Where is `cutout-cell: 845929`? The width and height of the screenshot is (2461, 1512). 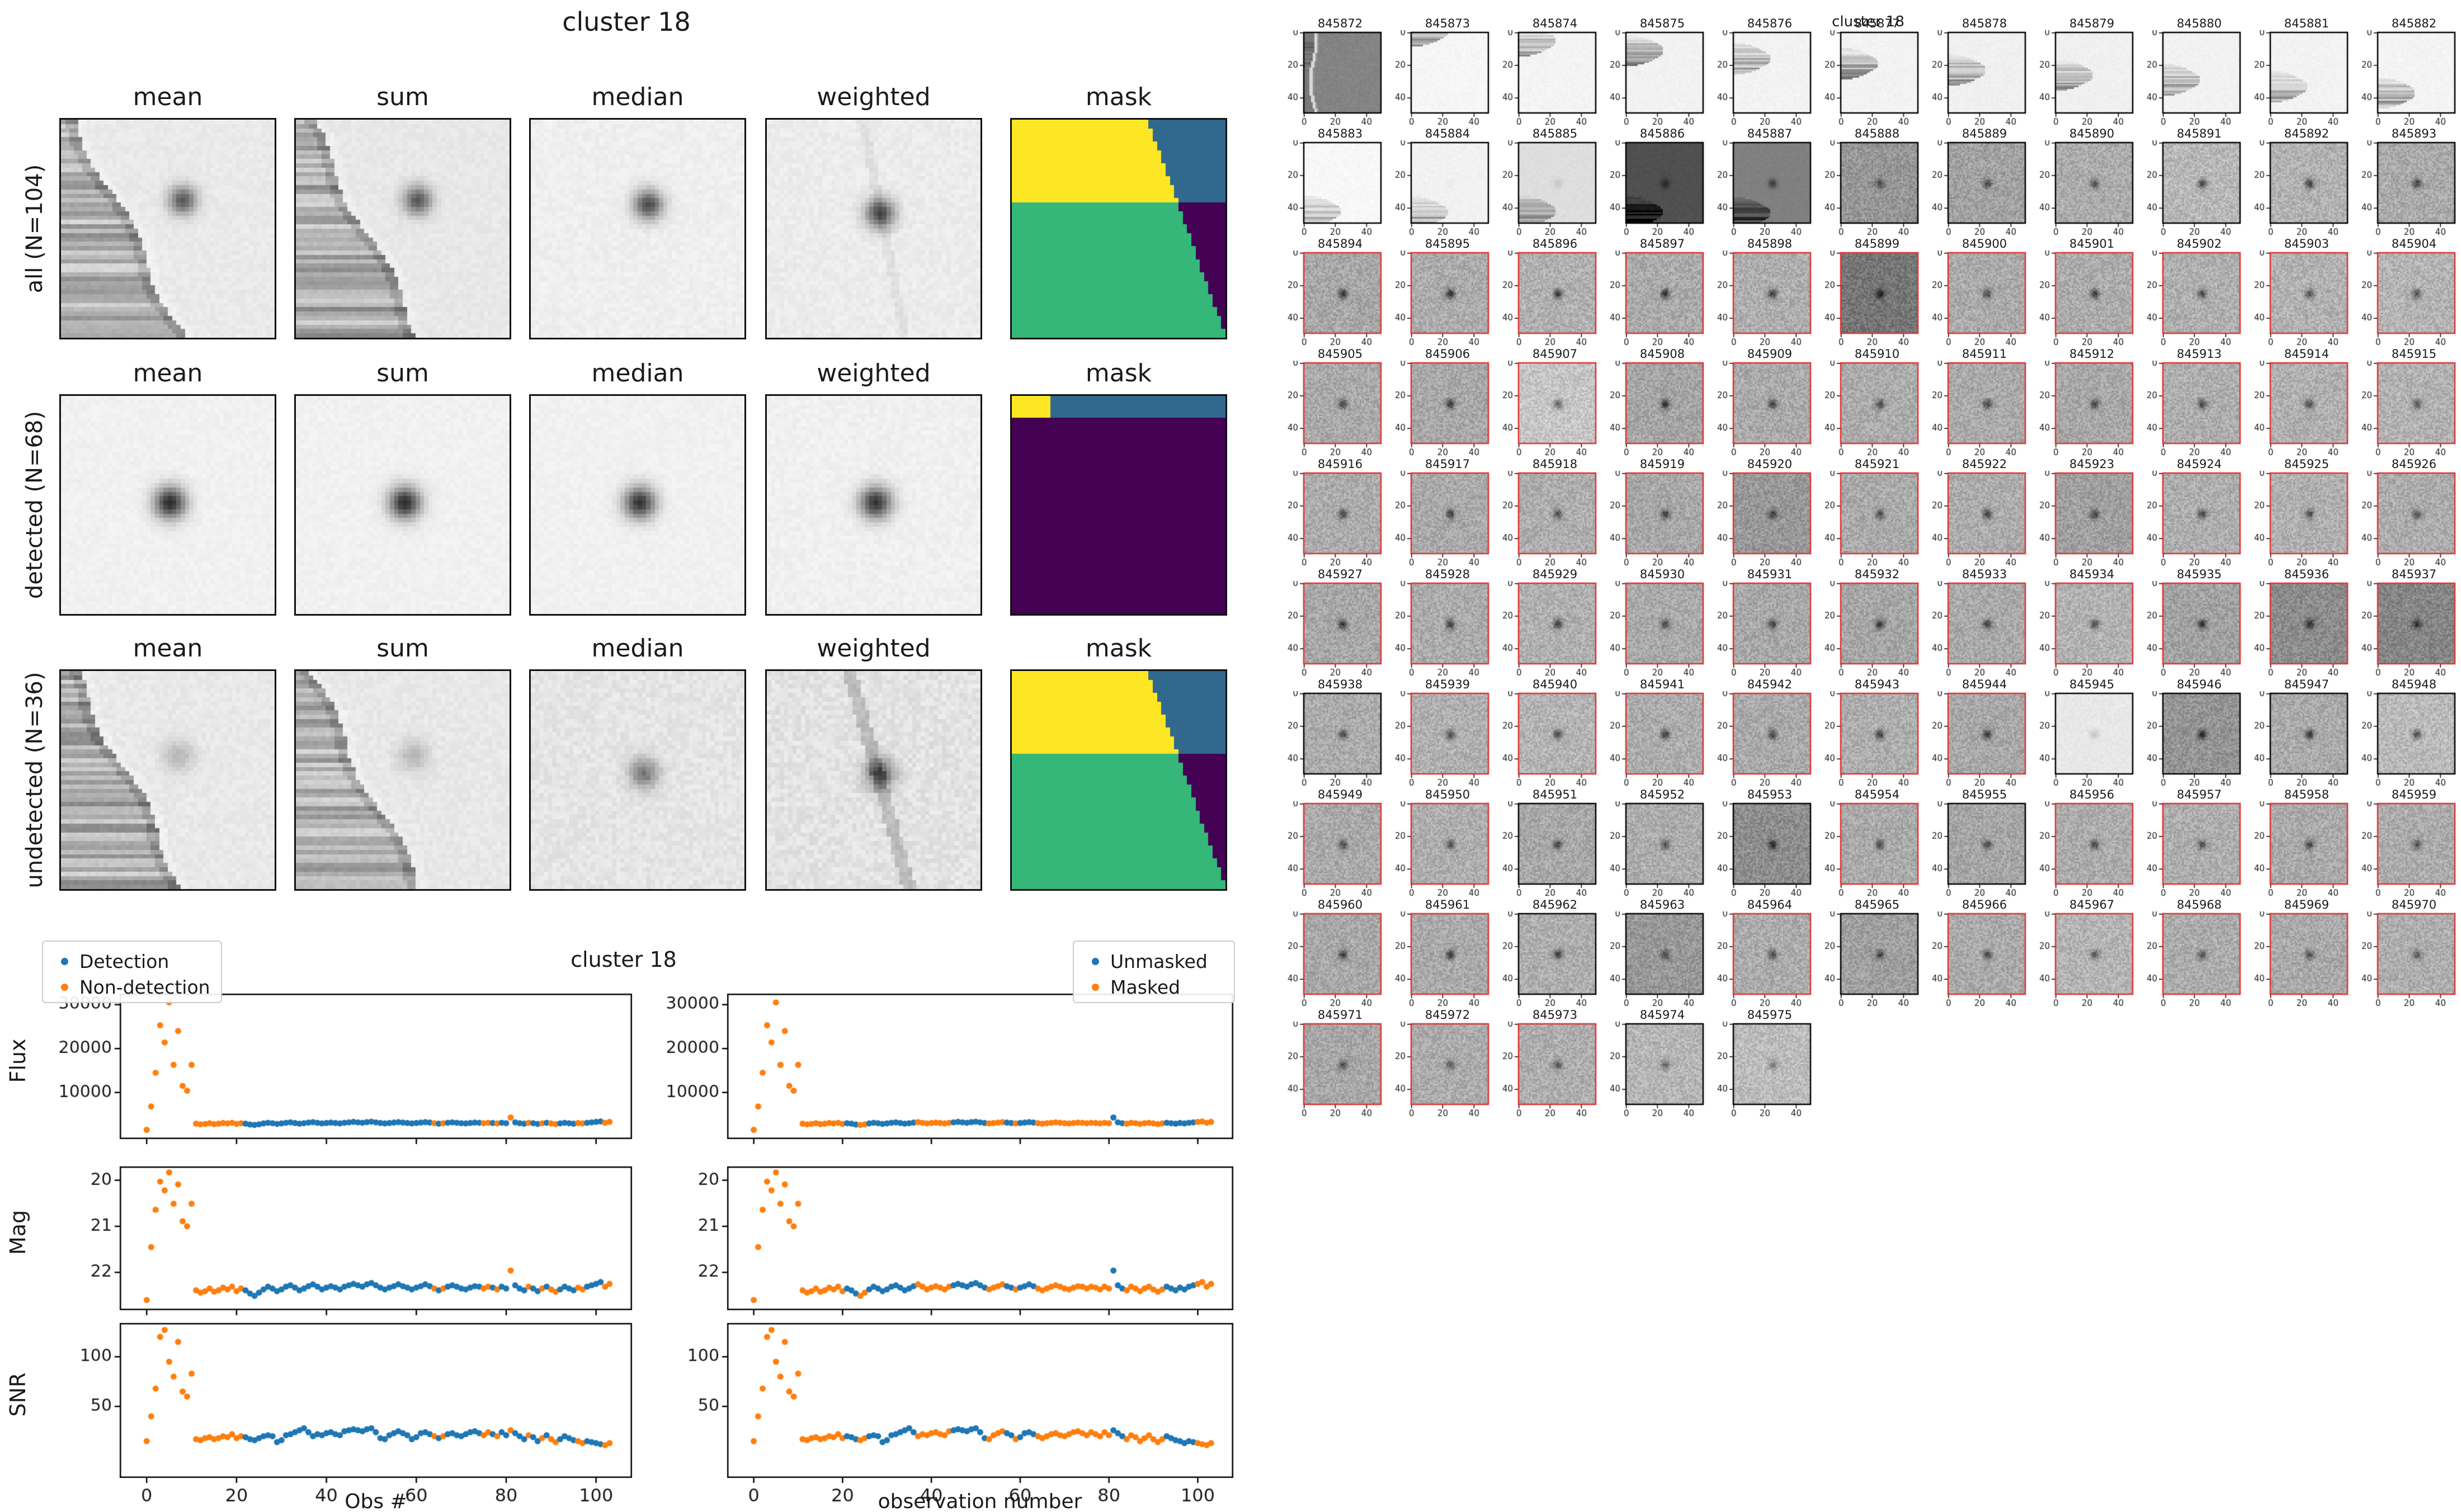
cutout-cell: 845929 is located at coordinates (1555, 623).